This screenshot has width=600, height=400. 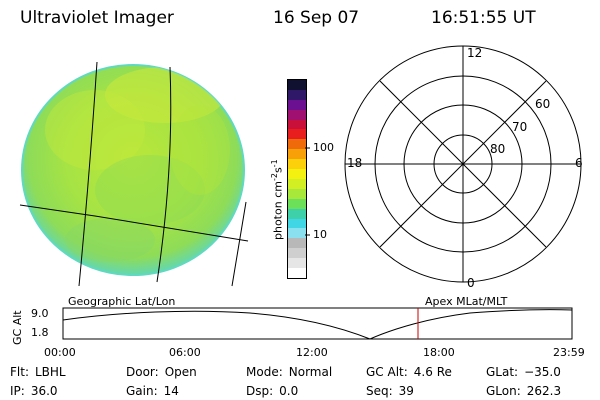 I want to click on status-field-value: LBHL, so click(x=50, y=372).